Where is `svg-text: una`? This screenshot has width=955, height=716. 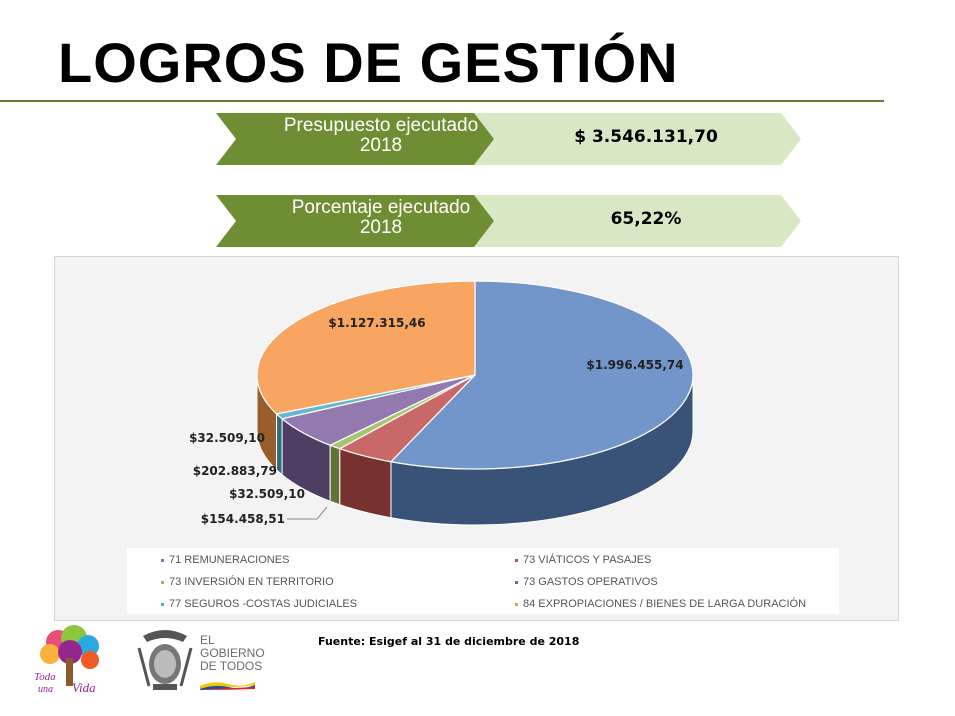
svg-text: una is located at coordinates (45, 689).